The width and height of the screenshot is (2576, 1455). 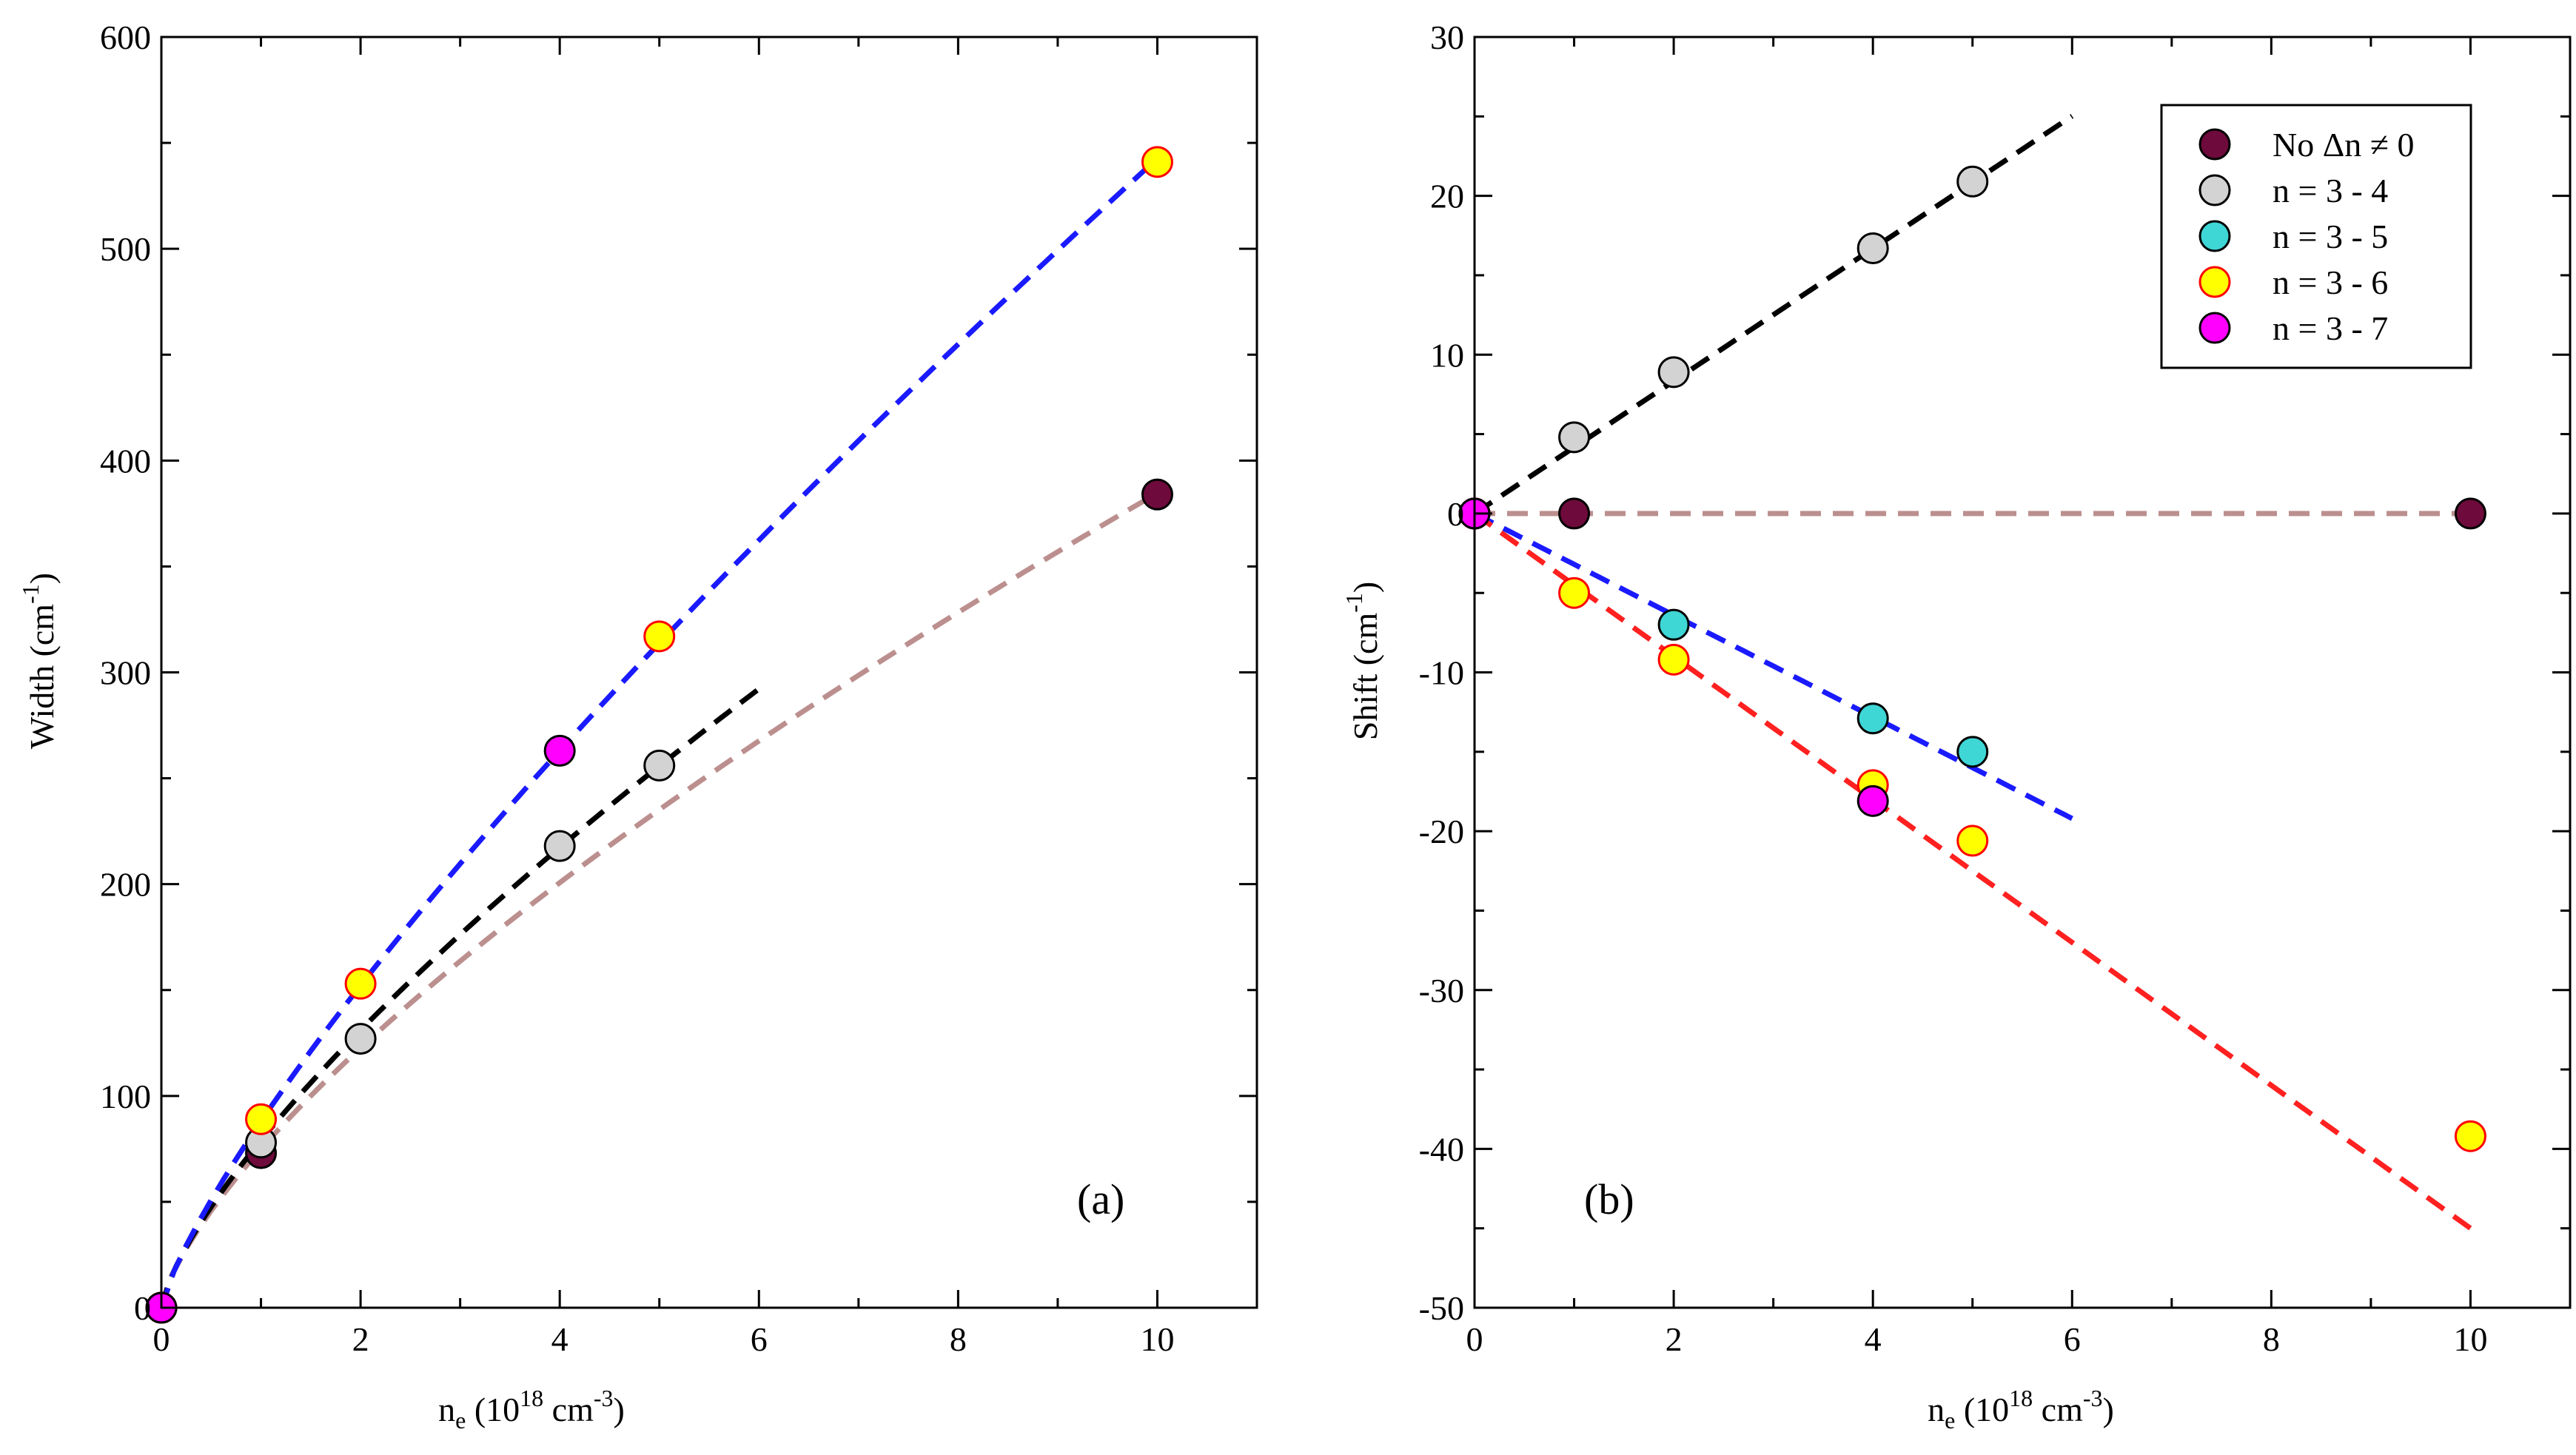 I want to click on legend-marker-no_dn, so click(x=2214, y=144).